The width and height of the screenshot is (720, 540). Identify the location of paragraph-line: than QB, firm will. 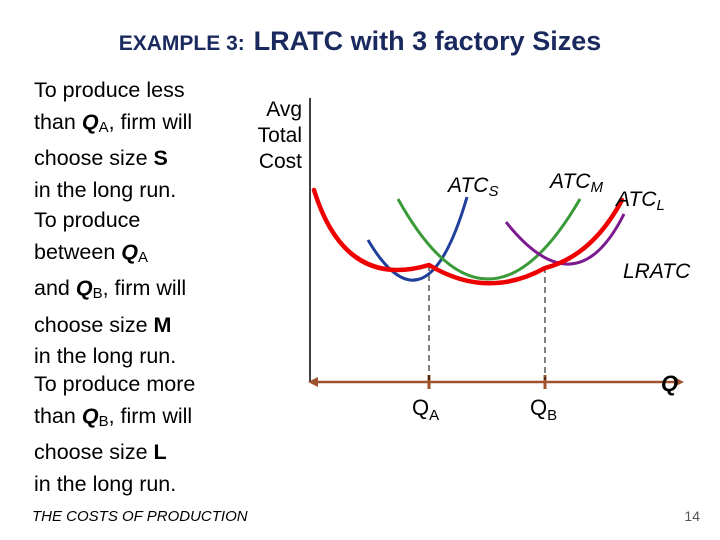
(114, 419).